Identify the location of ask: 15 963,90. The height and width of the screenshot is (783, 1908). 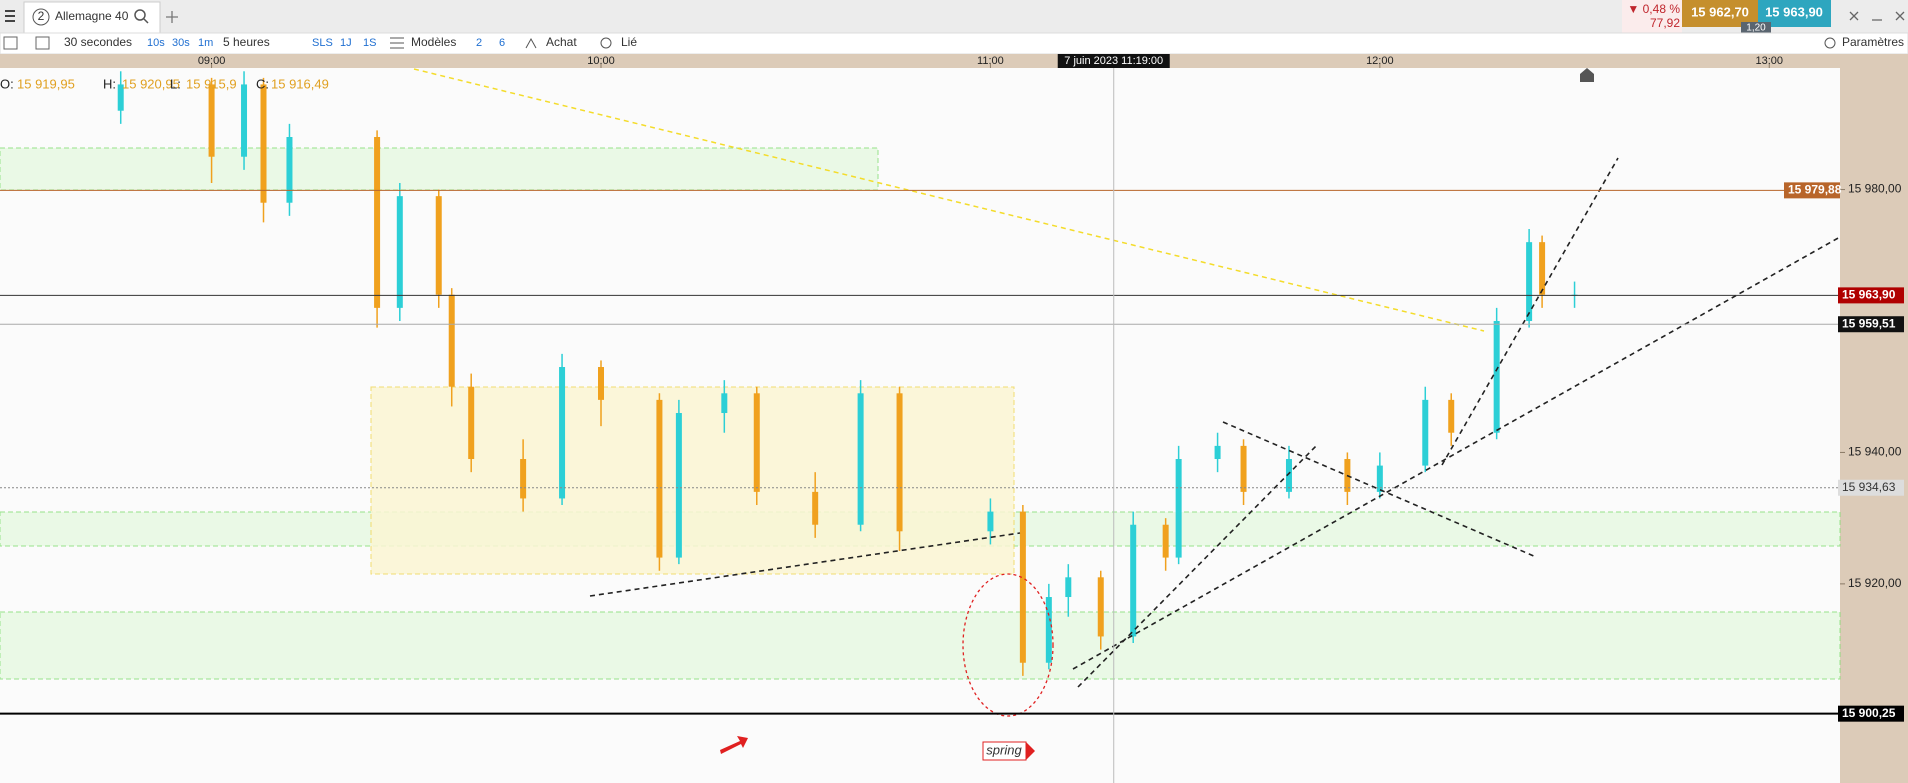
(1794, 11).